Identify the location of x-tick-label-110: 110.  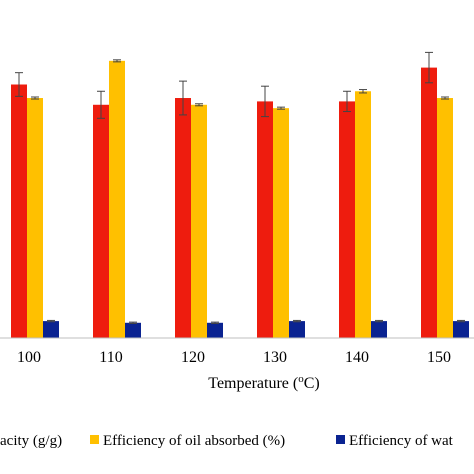
(110, 357).